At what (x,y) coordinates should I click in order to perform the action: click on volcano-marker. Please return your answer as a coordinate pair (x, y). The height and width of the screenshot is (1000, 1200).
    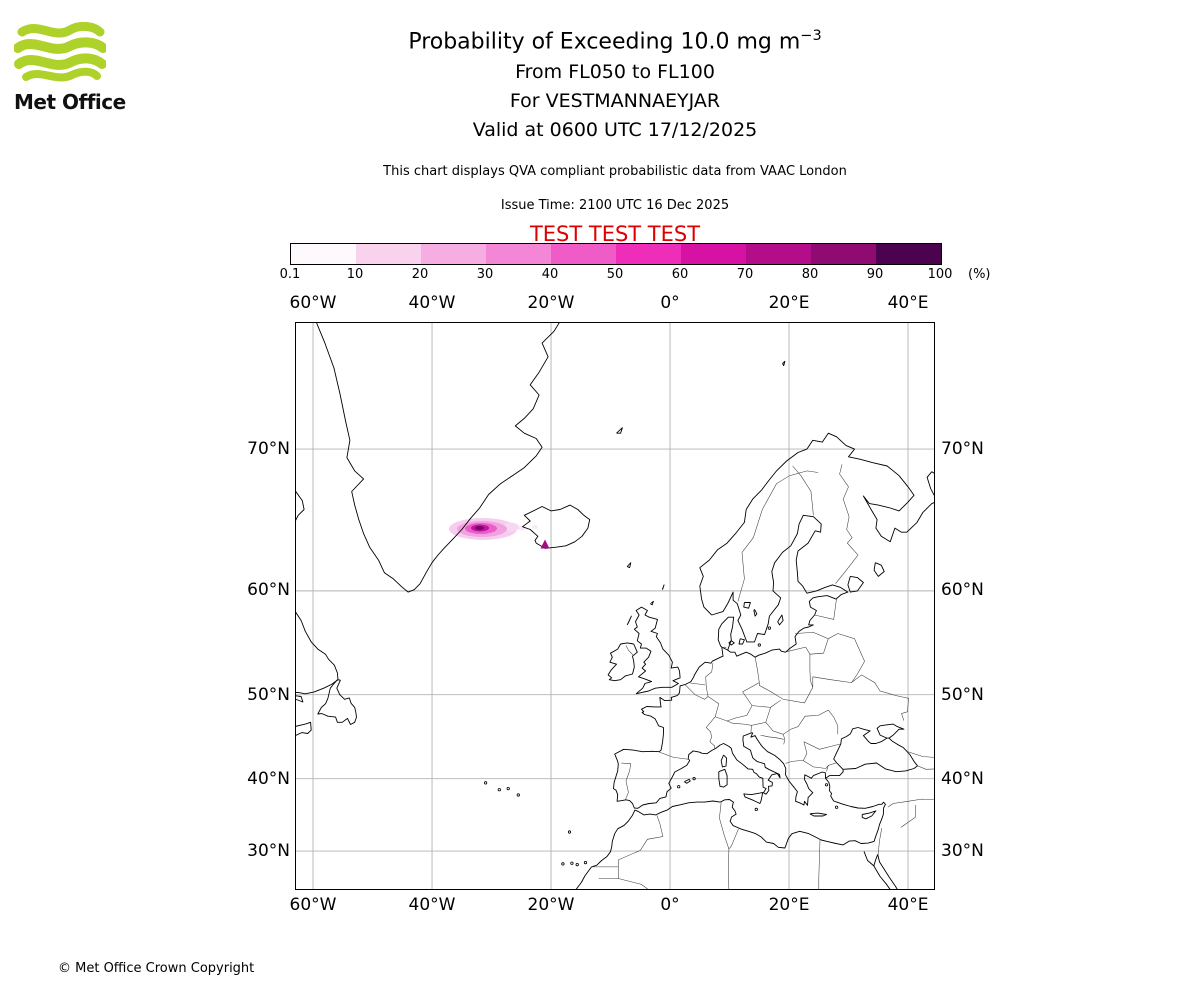
    Looking at the image, I should click on (545, 544).